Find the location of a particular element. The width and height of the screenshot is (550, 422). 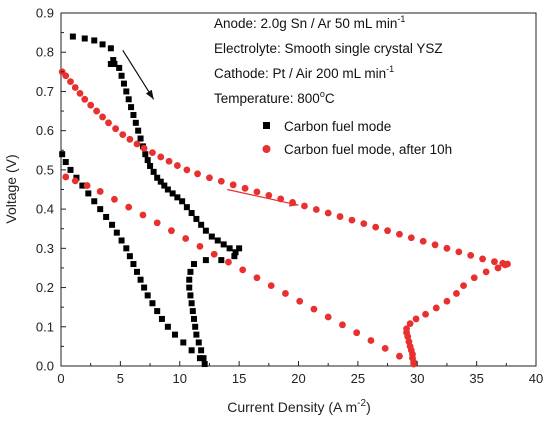

y-tick-label: 0.4 is located at coordinates (45, 209).